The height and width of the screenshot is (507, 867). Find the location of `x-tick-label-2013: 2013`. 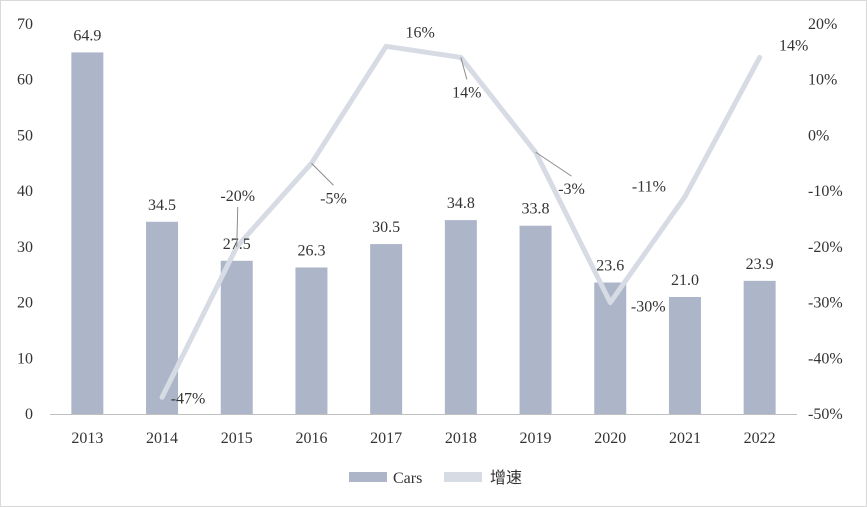

x-tick-label-2013: 2013 is located at coordinates (87, 438).